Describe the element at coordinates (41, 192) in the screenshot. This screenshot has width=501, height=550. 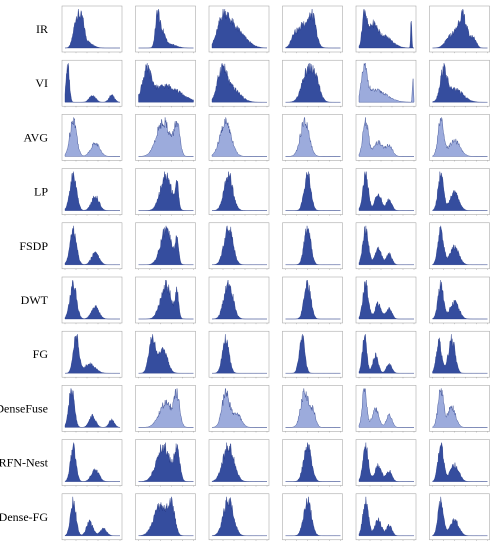
I see `row-label: LP` at that location.